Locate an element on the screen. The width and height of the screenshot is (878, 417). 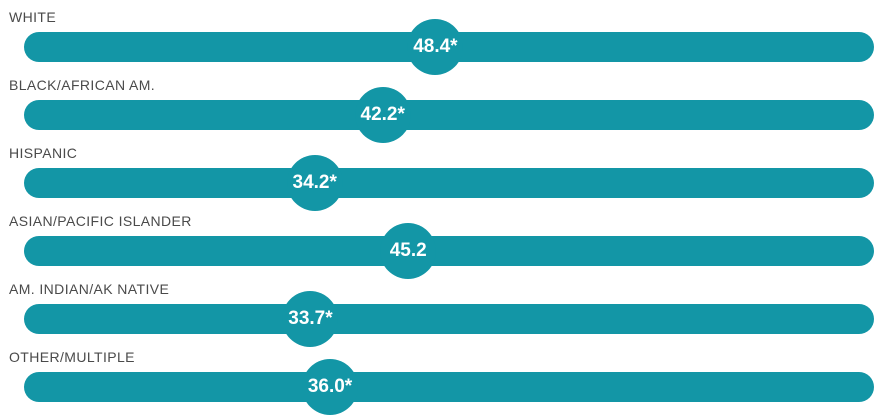
value-label: 45.2 is located at coordinates (408, 250).